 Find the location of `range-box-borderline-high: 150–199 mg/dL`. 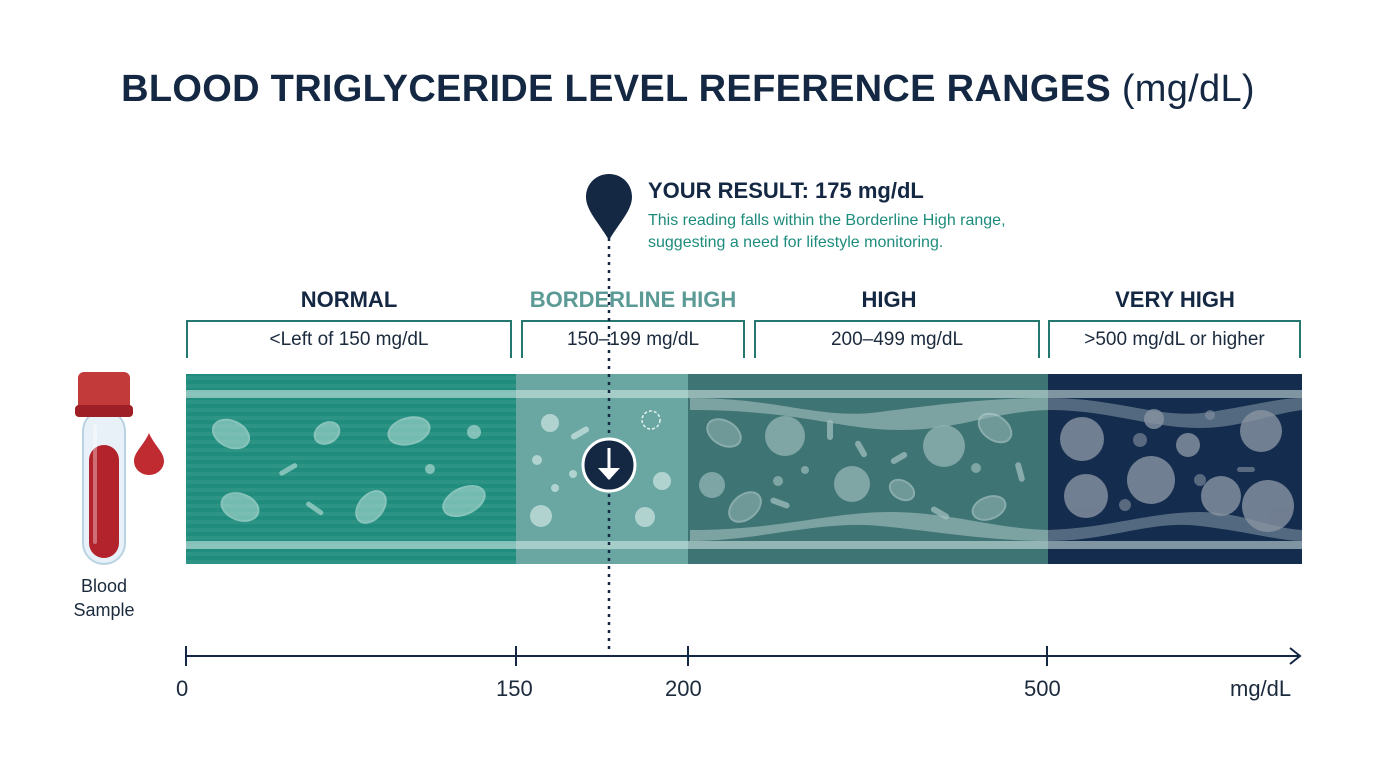

range-box-borderline-high: 150–199 mg/dL is located at coordinates (633, 339).